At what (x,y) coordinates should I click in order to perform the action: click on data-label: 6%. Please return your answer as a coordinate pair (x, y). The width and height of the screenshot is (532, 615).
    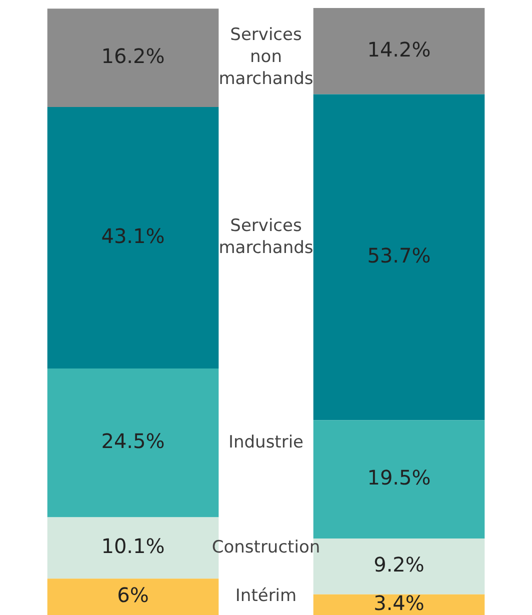
    Looking at the image, I should click on (133, 594).